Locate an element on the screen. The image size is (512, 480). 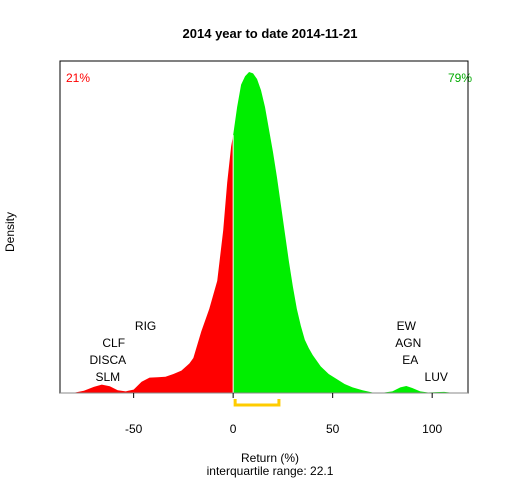
pct-positive-label: 79% is located at coordinates (460, 78).